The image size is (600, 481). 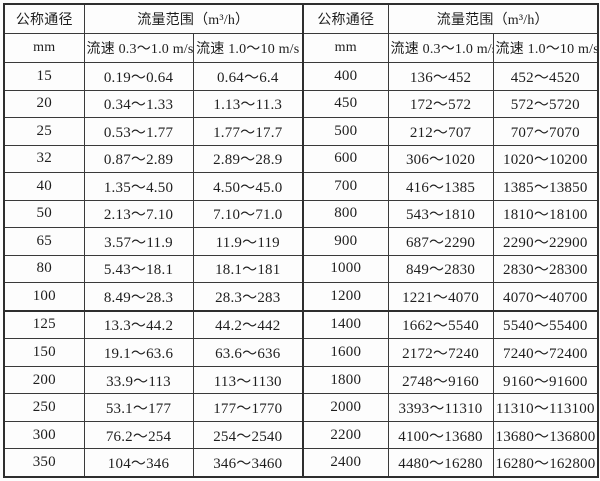 What do you see at coordinates (248, 380) in the screenshot?
I see `flow-range-cell: 113～1130` at bounding box center [248, 380].